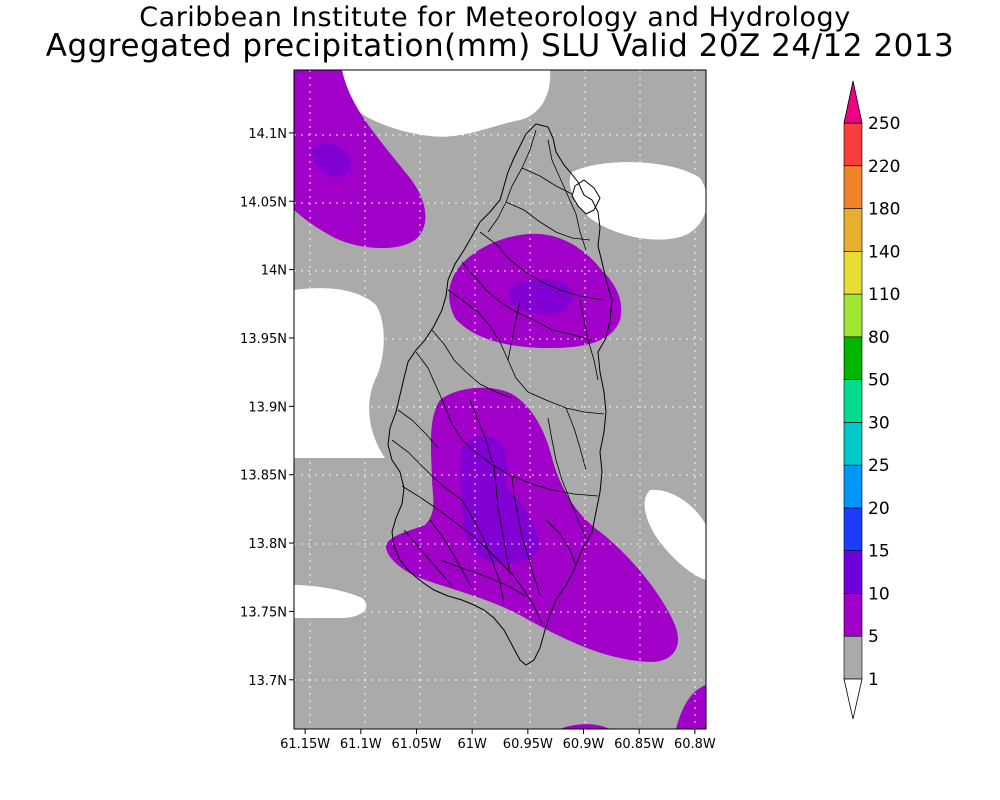 Image resolution: width=1000 pixels, height=800 pixels. I want to click on colorbar-label: 220, so click(884, 167).